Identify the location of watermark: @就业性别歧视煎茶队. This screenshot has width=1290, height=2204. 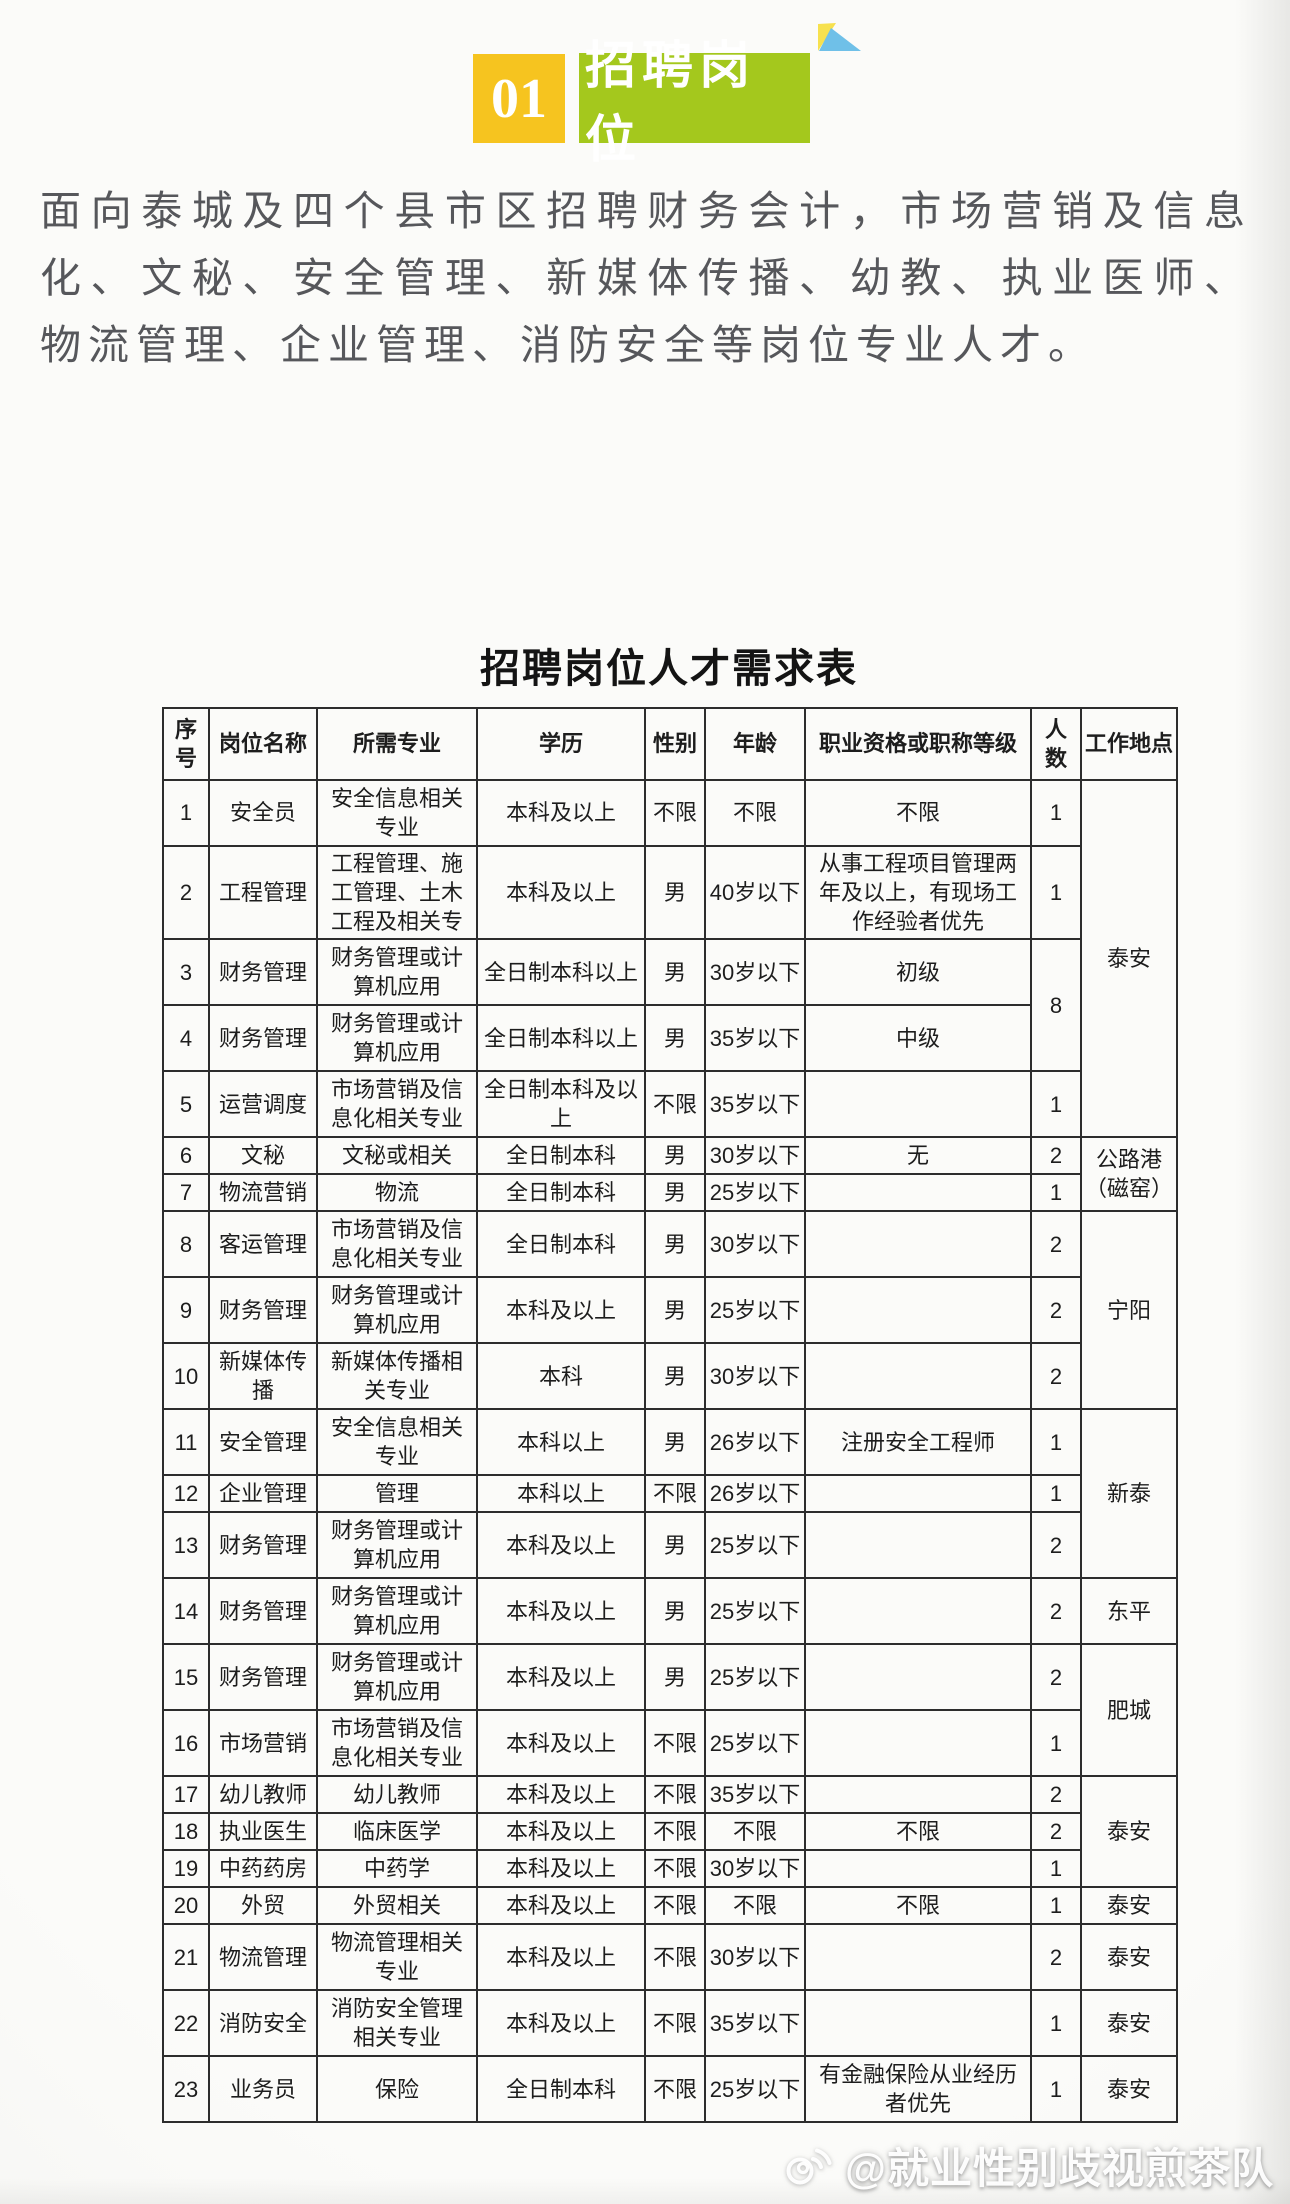
(1028, 2165).